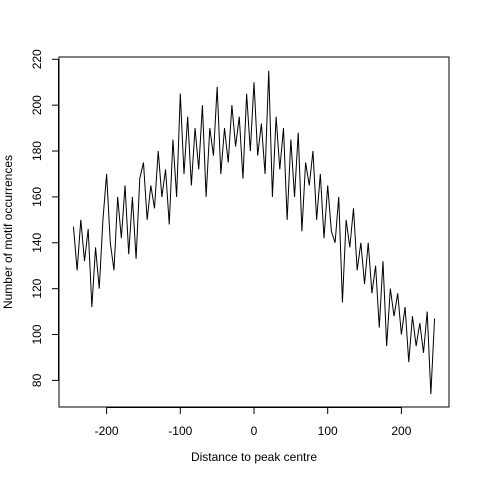 Image resolution: width=480 pixels, height=485 pixels. What do you see at coordinates (37, 288) in the screenshot?
I see `y-tick-label: 120` at bounding box center [37, 288].